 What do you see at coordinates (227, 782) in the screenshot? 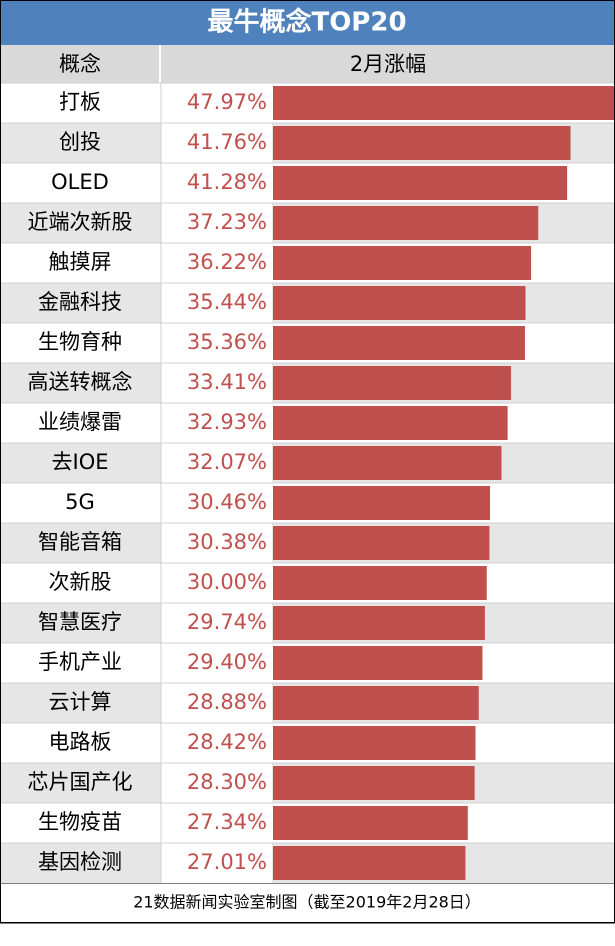
I see `value-label: 28.30%` at bounding box center [227, 782].